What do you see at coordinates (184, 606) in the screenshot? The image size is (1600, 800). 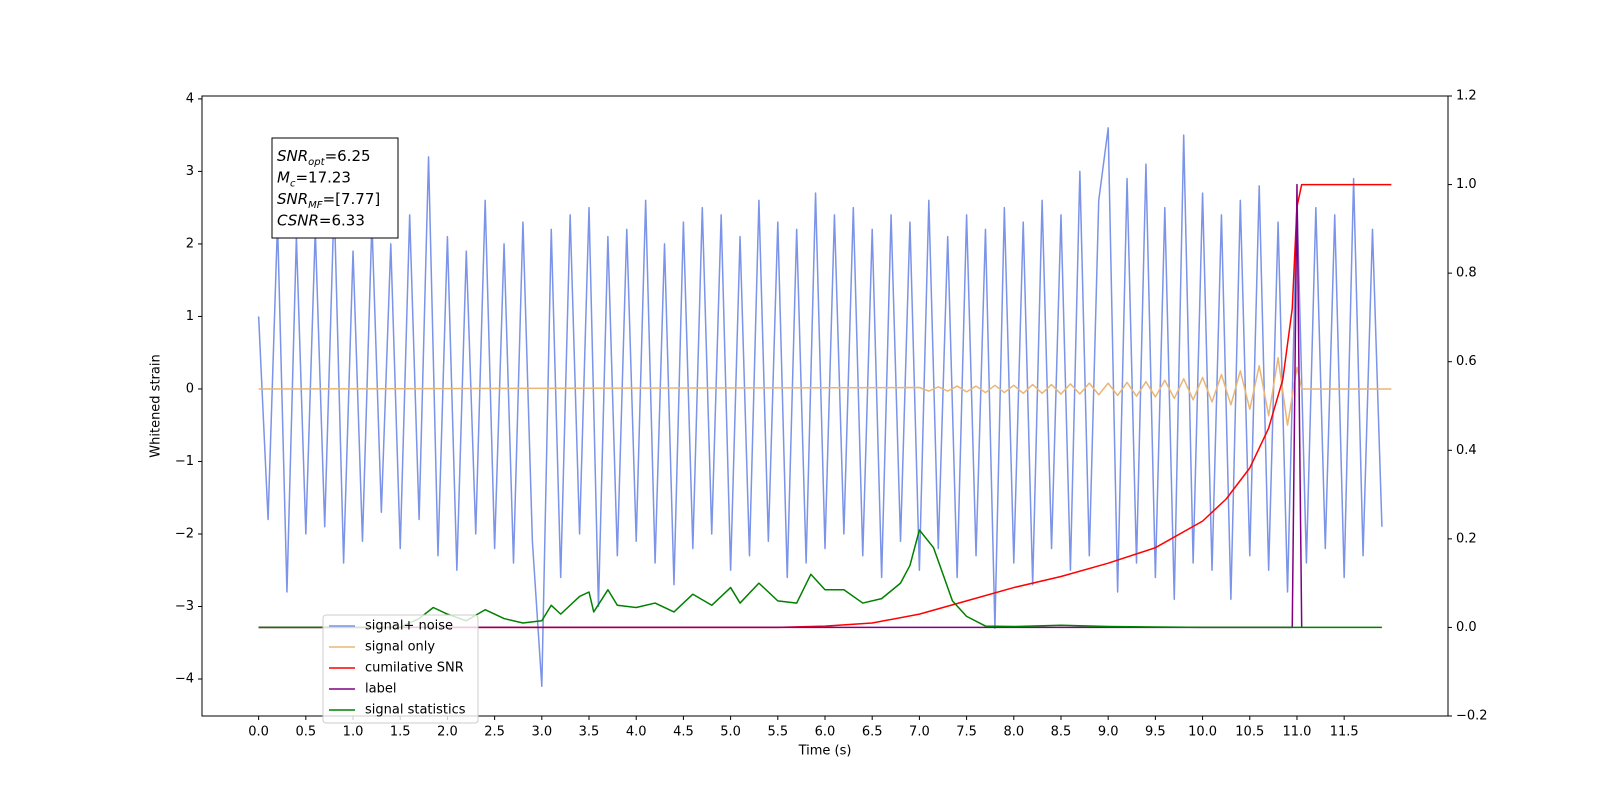 I see `y-tick-label: −3` at bounding box center [184, 606].